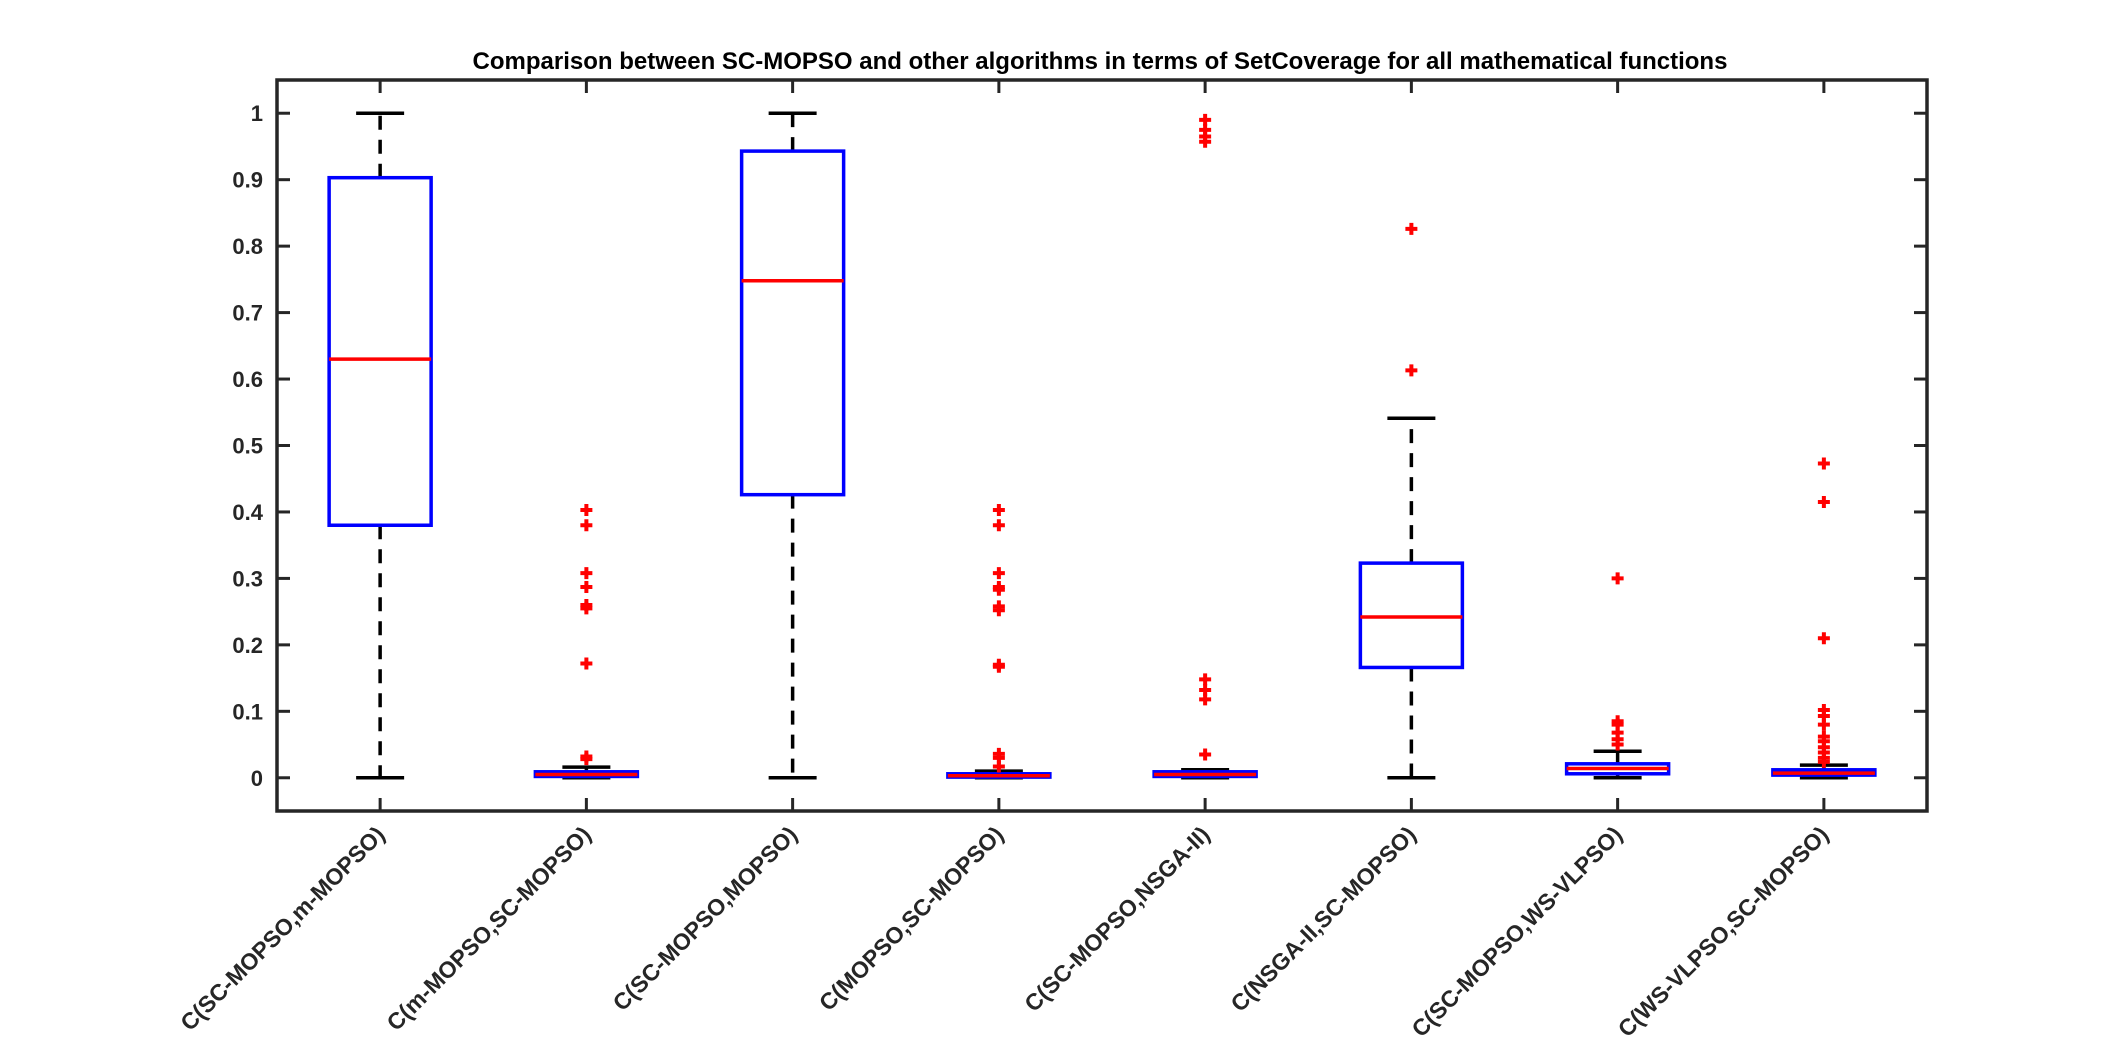 This screenshot has width=2109, height=1055. I want to click on y-tick-label: 0.8, so click(247, 246).